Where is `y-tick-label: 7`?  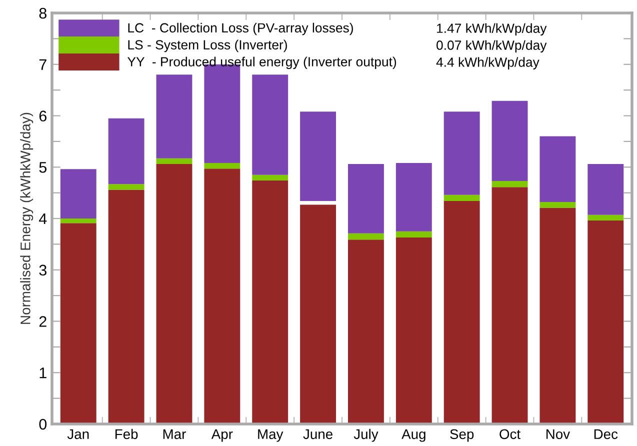 y-tick-label: 7 is located at coordinates (42, 64).